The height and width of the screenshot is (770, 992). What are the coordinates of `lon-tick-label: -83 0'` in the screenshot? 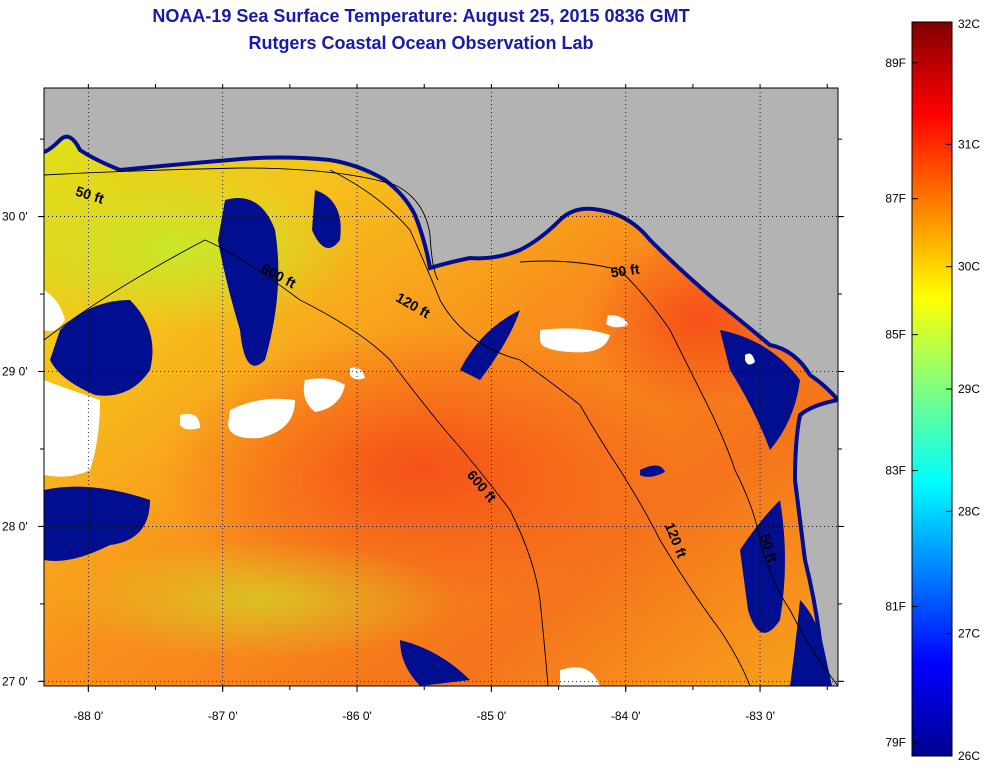 It's located at (760, 716).